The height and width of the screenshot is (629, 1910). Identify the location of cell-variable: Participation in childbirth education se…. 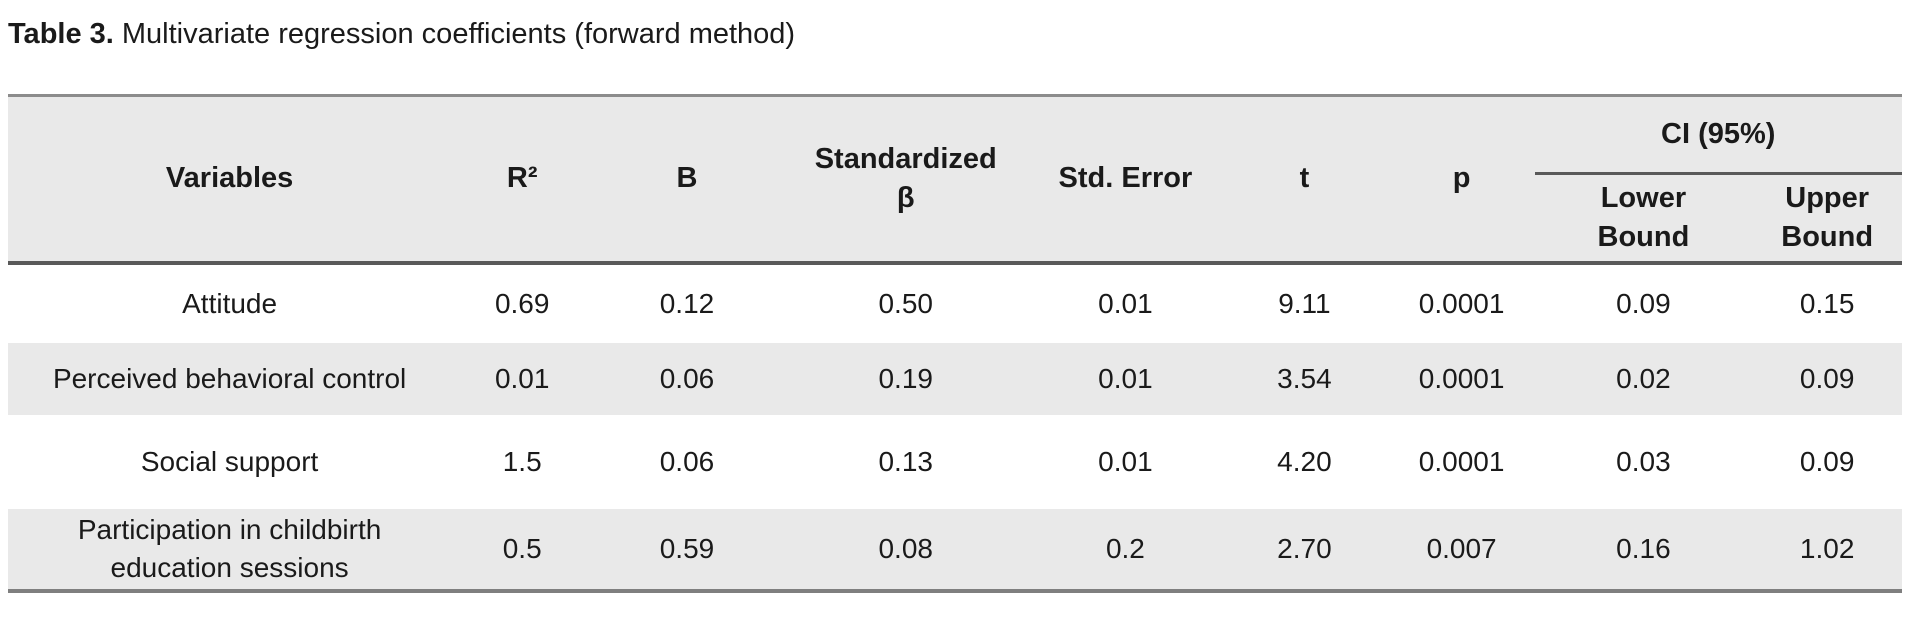
(229, 548).